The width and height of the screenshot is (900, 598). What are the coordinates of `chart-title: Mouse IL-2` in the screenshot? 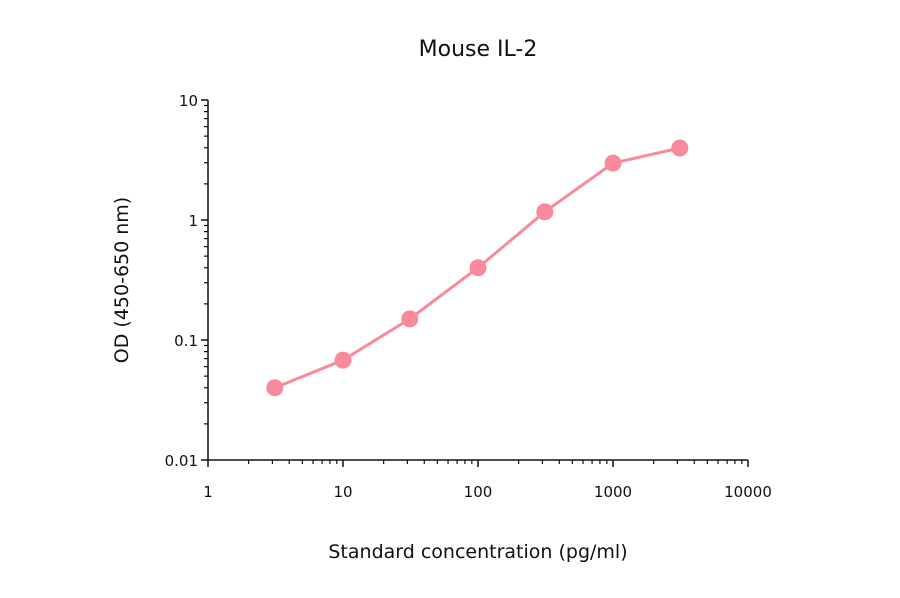 It's located at (478, 49).